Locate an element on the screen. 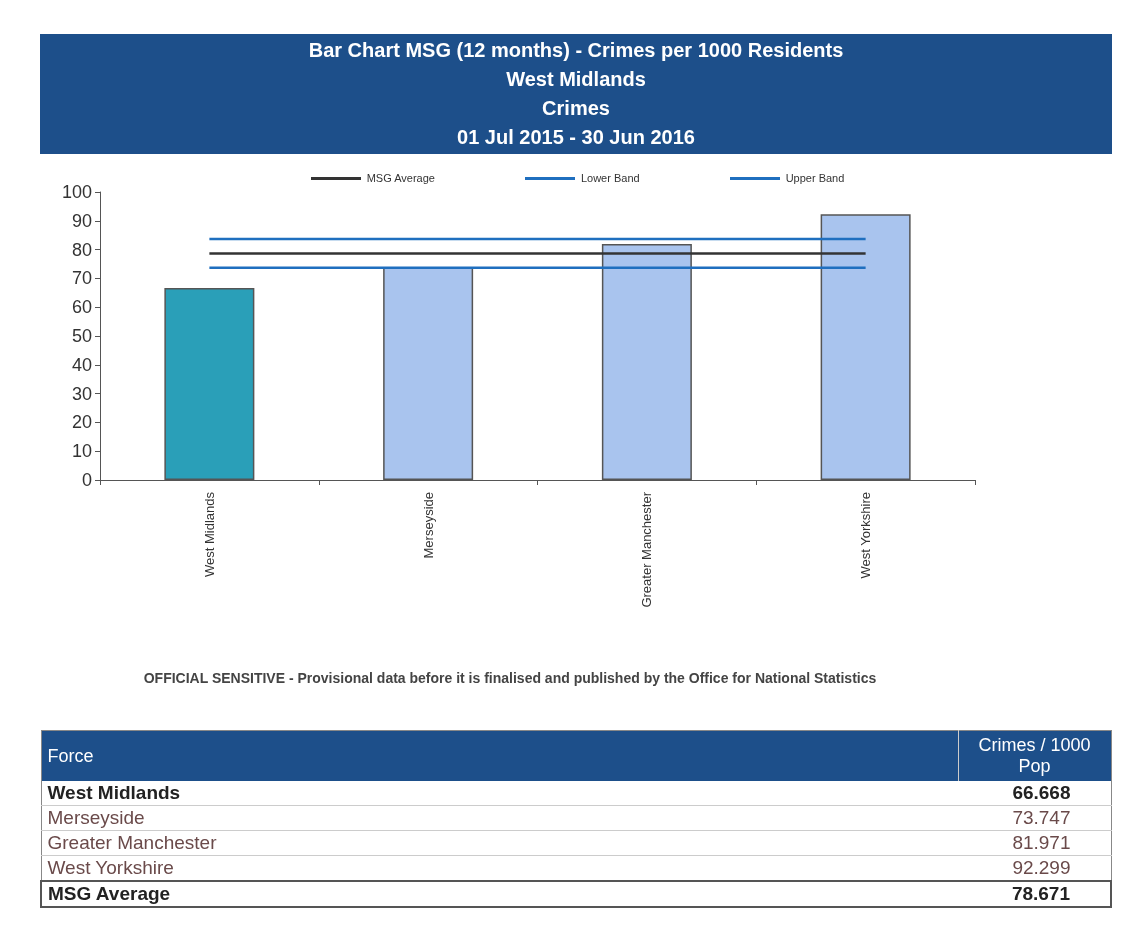 The image size is (1134, 926). legend-label: Lower Band is located at coordinates (610, 178).